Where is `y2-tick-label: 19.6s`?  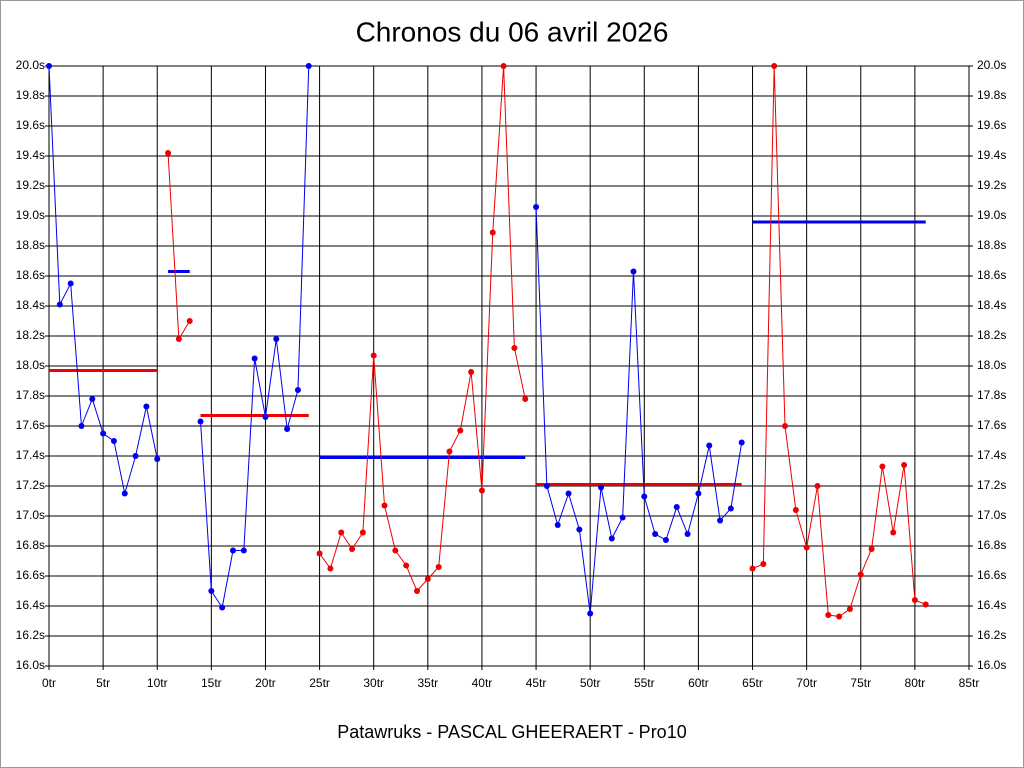 y2-tick-label: 19.6s is located at coordinates (991, 125).